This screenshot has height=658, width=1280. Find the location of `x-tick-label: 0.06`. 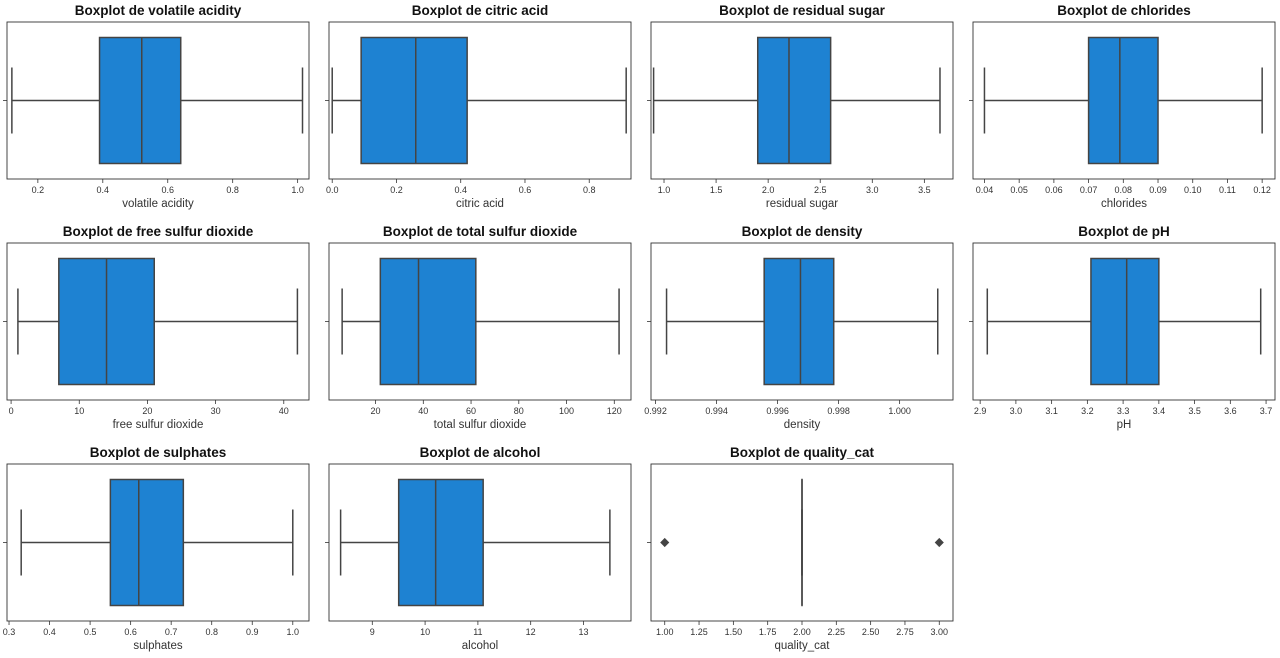

x-tick-label: 0.06 is located at coordinates (1054, 190).